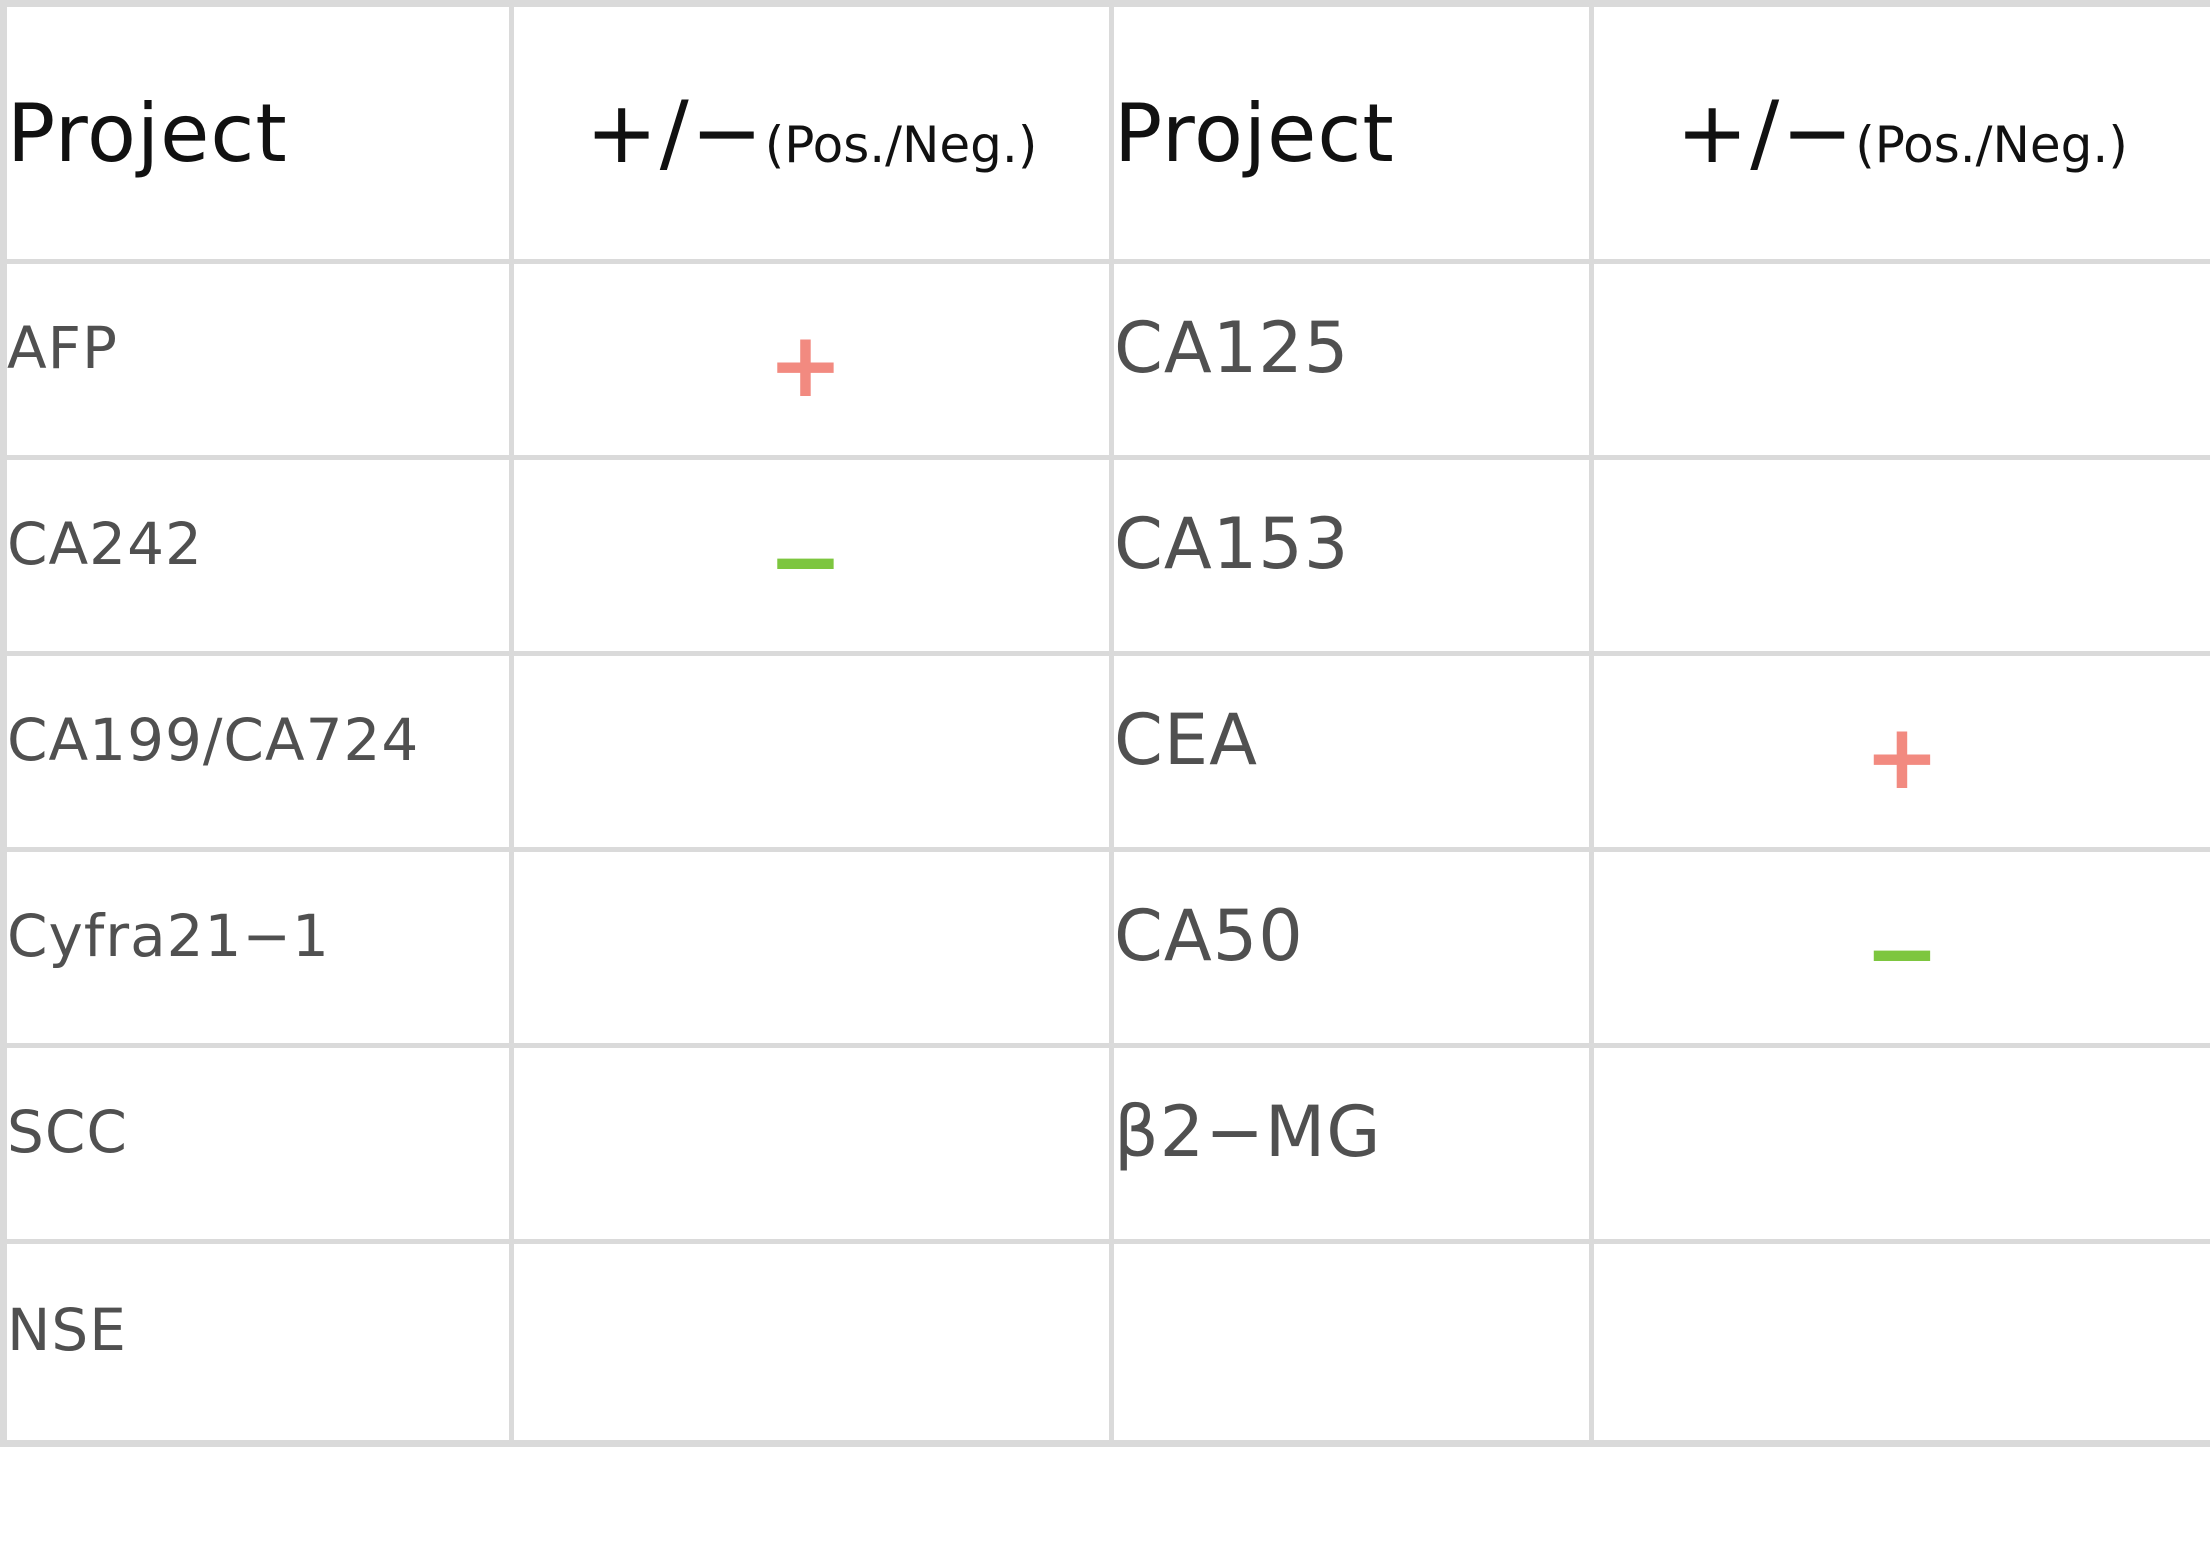 This screenshot has height=1566, width=2210. I want to click on marker-name-cell: CA125, so click(1351, 359).